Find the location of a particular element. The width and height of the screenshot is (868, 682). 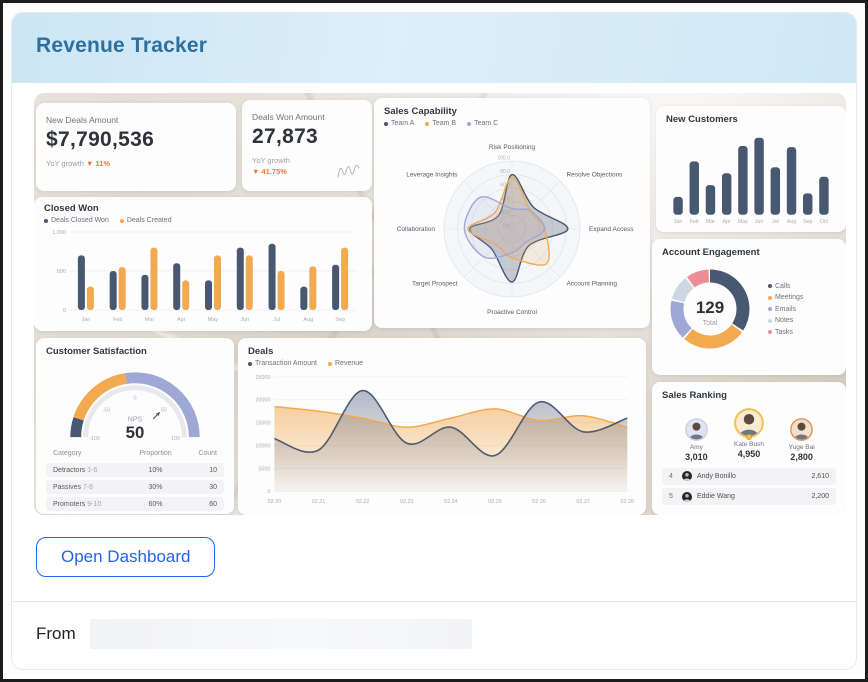

closed-won-chart: 0 500 1,000 Jan Feb Mar Apr May Jun Jul Aug Sep is located at coordinates (204, 276).